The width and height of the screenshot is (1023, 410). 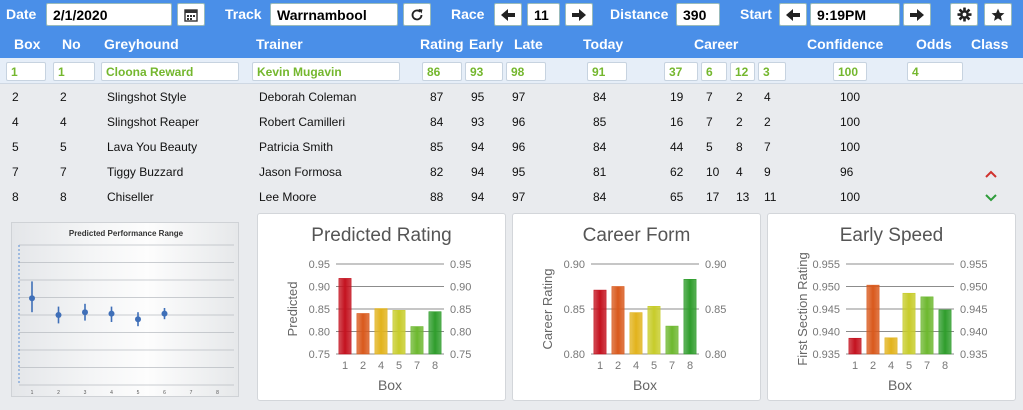 What do you see at coordinates (63, 147) in the screenshot?
I see `cell-no: 5` at bounding box center [63, 147].